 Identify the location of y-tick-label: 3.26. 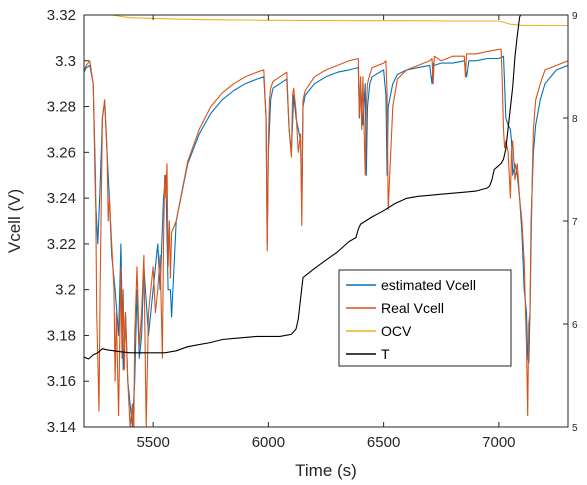
(61, 152).